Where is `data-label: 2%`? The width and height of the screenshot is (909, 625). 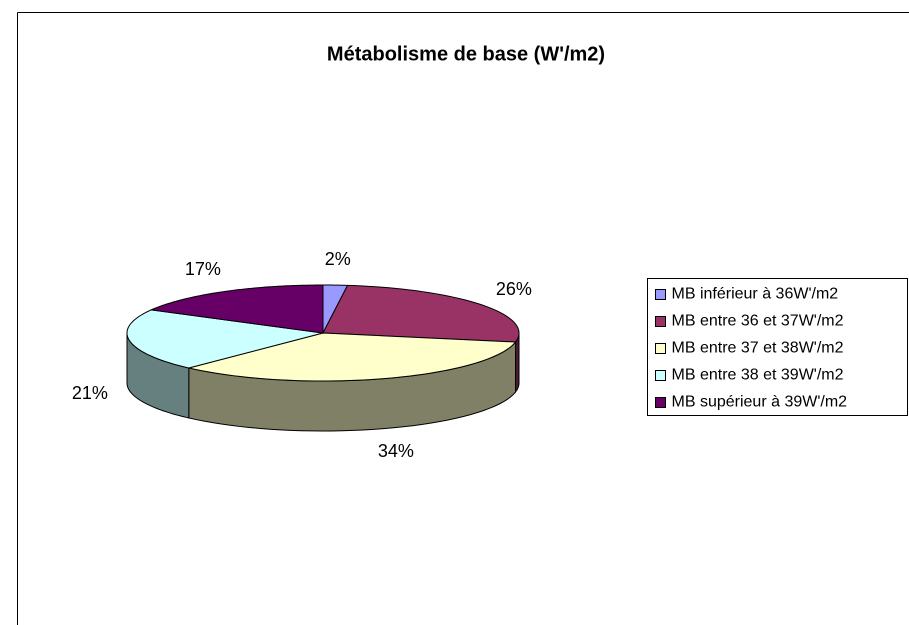 data-label: 2% is located at coordinates (338, 259).